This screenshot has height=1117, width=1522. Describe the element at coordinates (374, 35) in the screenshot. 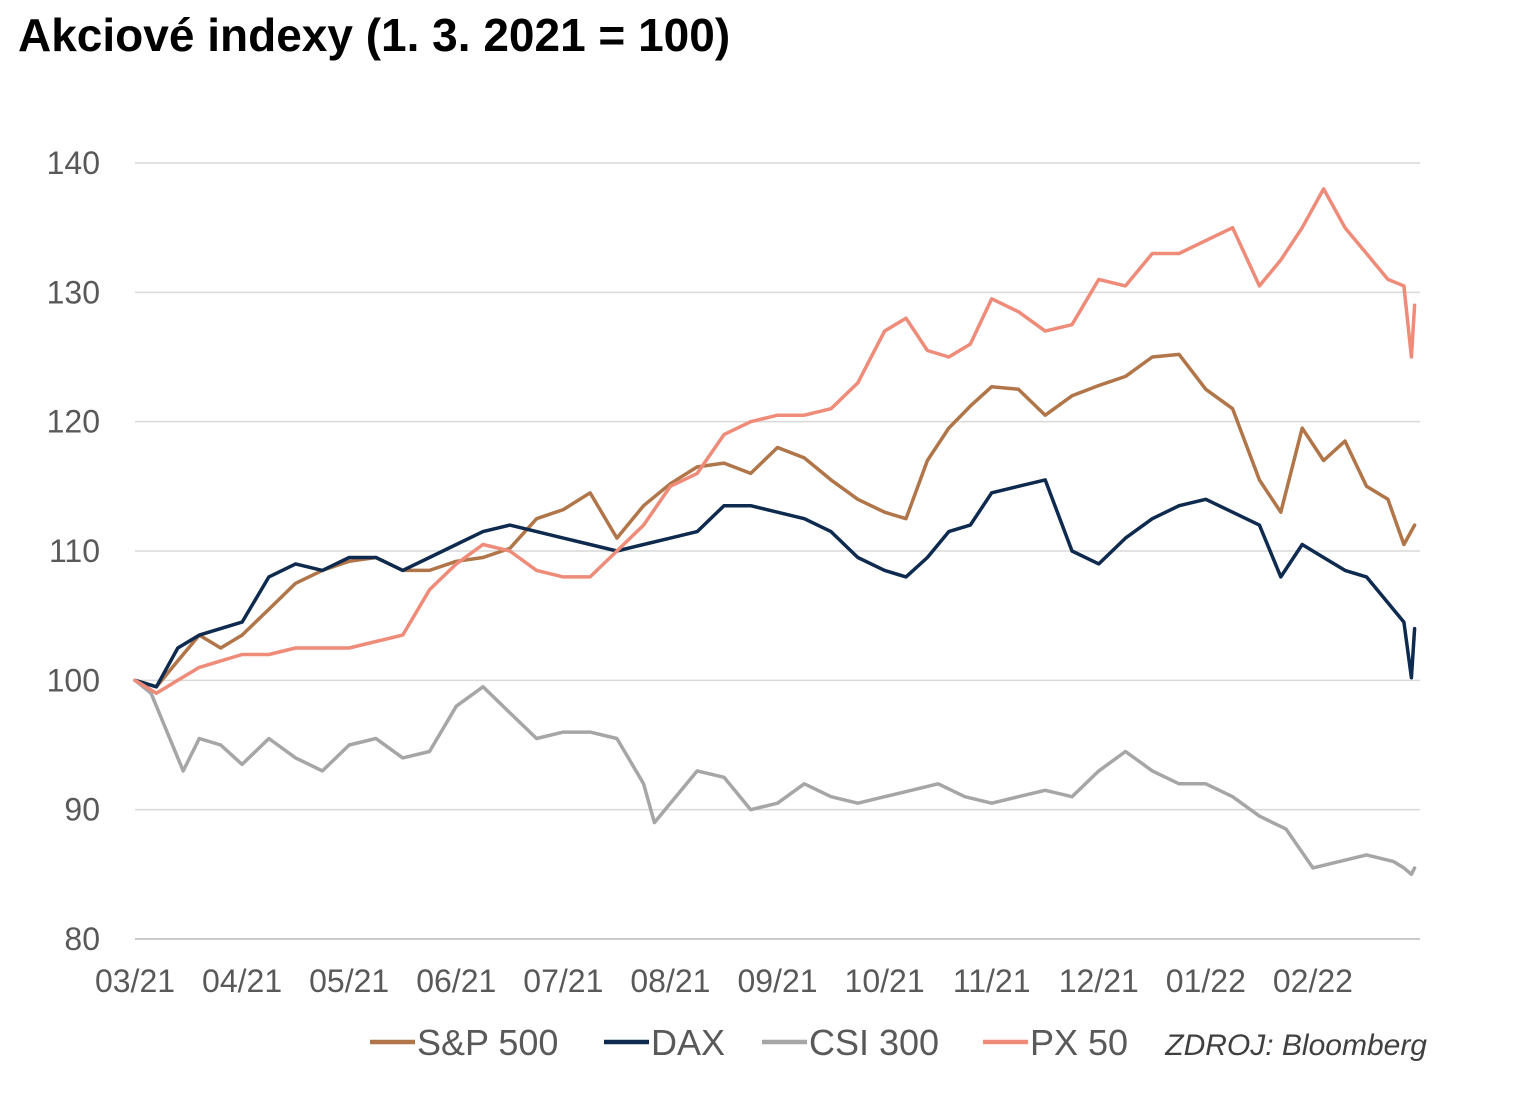

I see `chart-title: Akciové indexy (1. 3. 2021 = 100)` at that location.